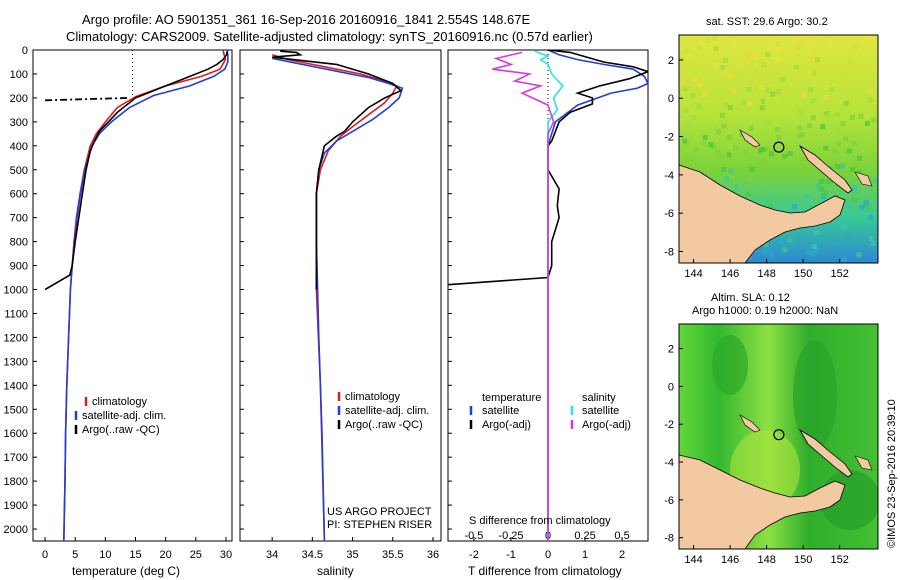  I want to click on salinity-y-ticks, so click(242, 289).